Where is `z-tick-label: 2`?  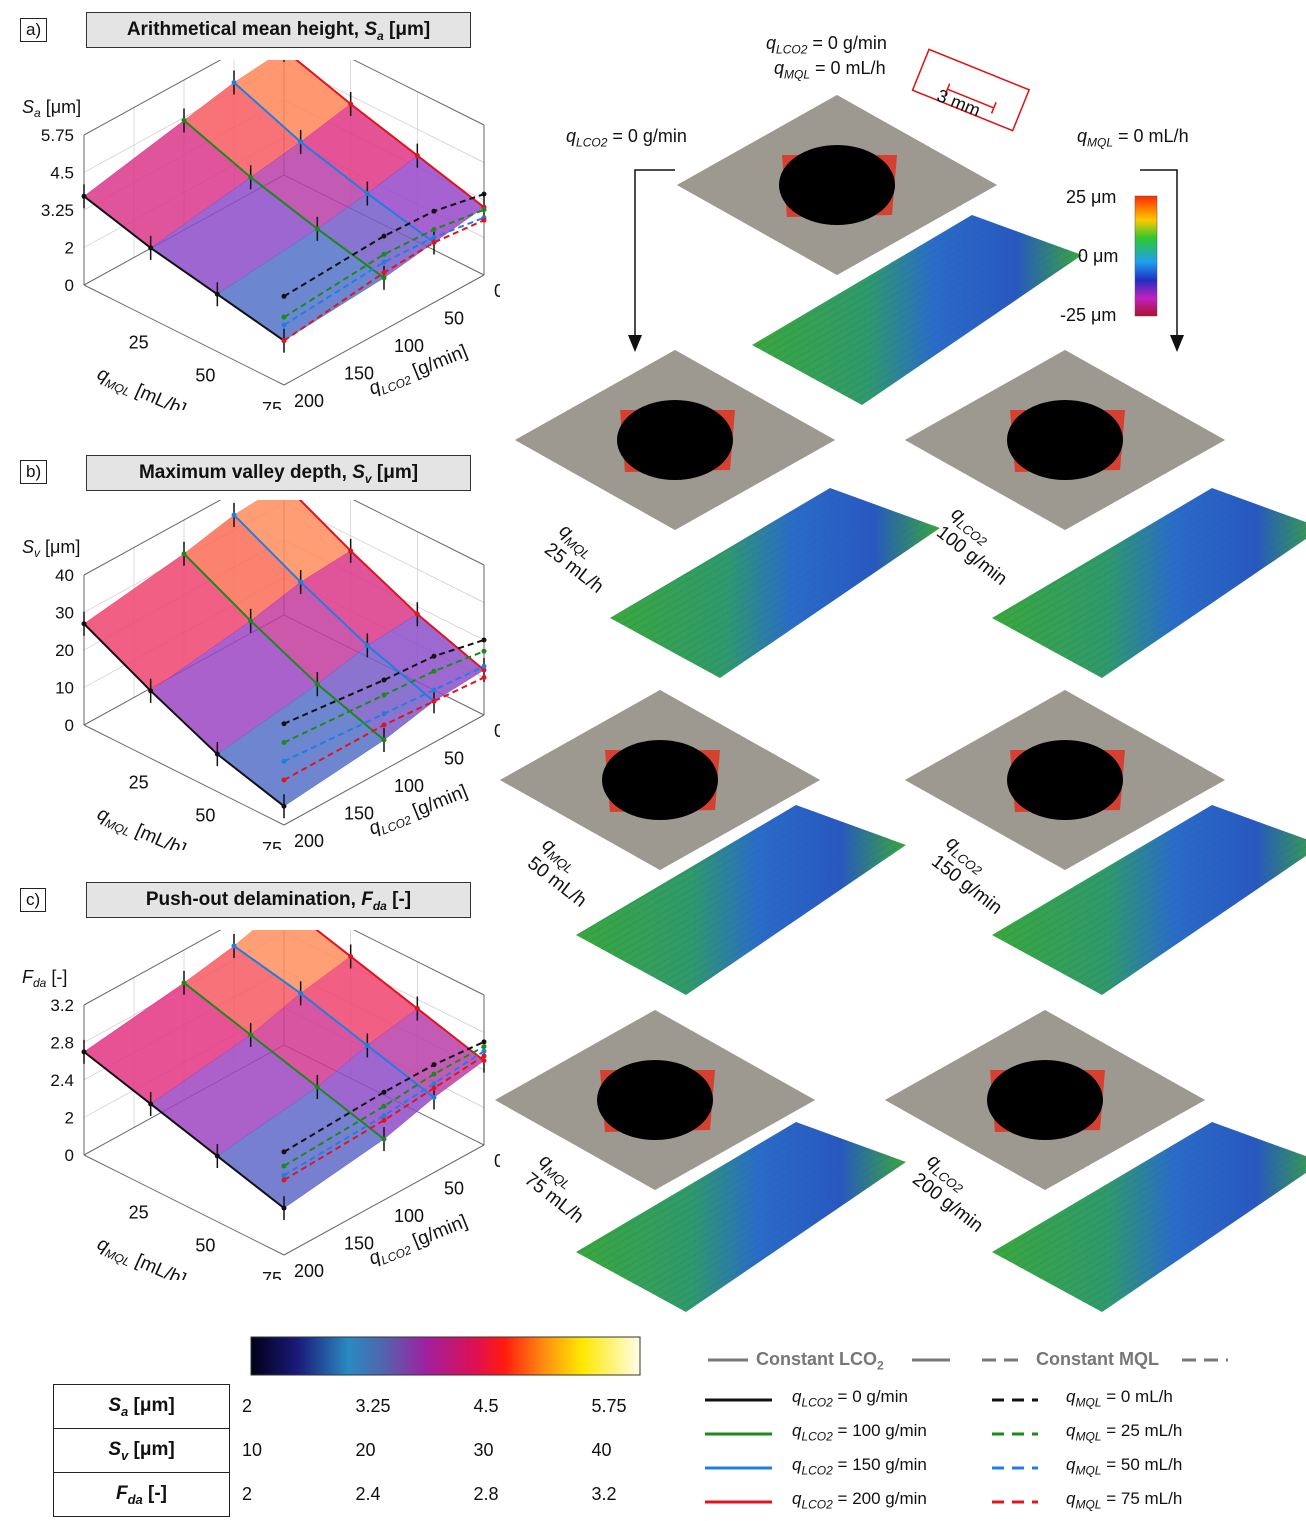 z-tick-label: 2 is located at coordinates (69, 248).